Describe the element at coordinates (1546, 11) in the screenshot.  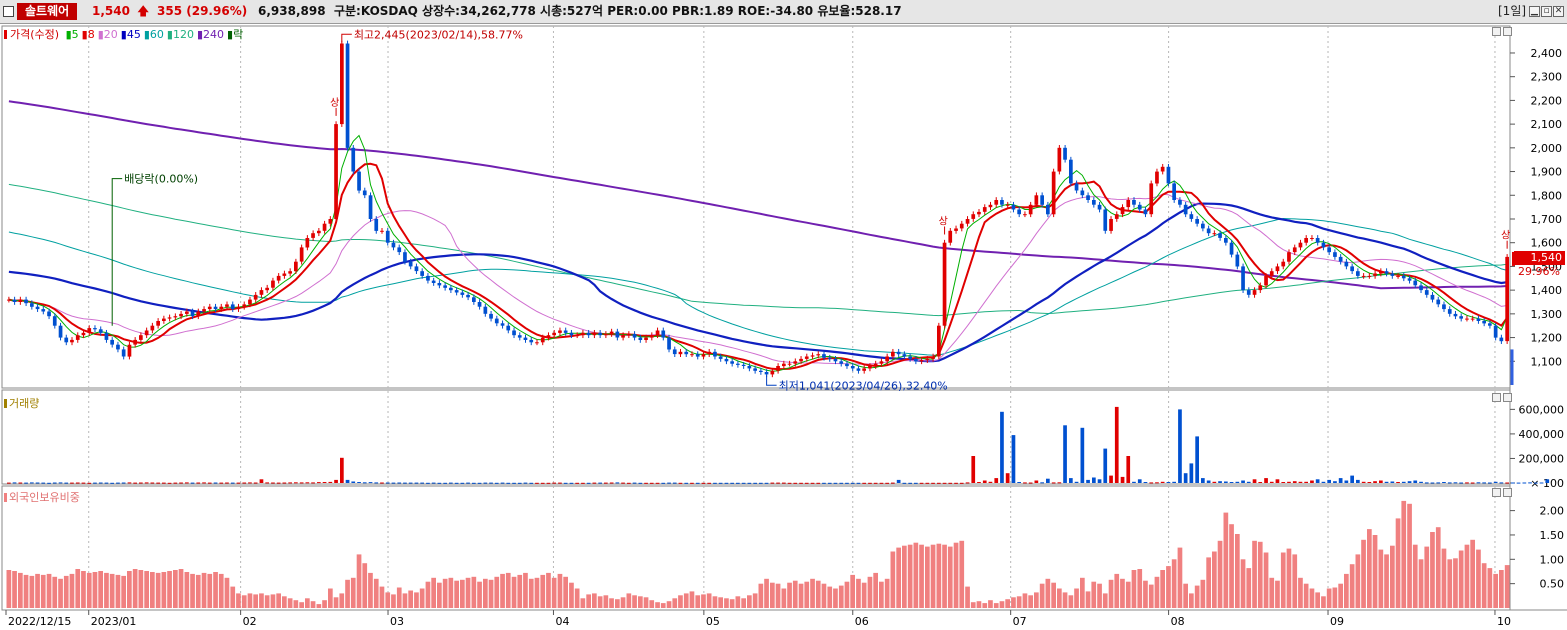
I see `restore-icon: ▫` at that location.